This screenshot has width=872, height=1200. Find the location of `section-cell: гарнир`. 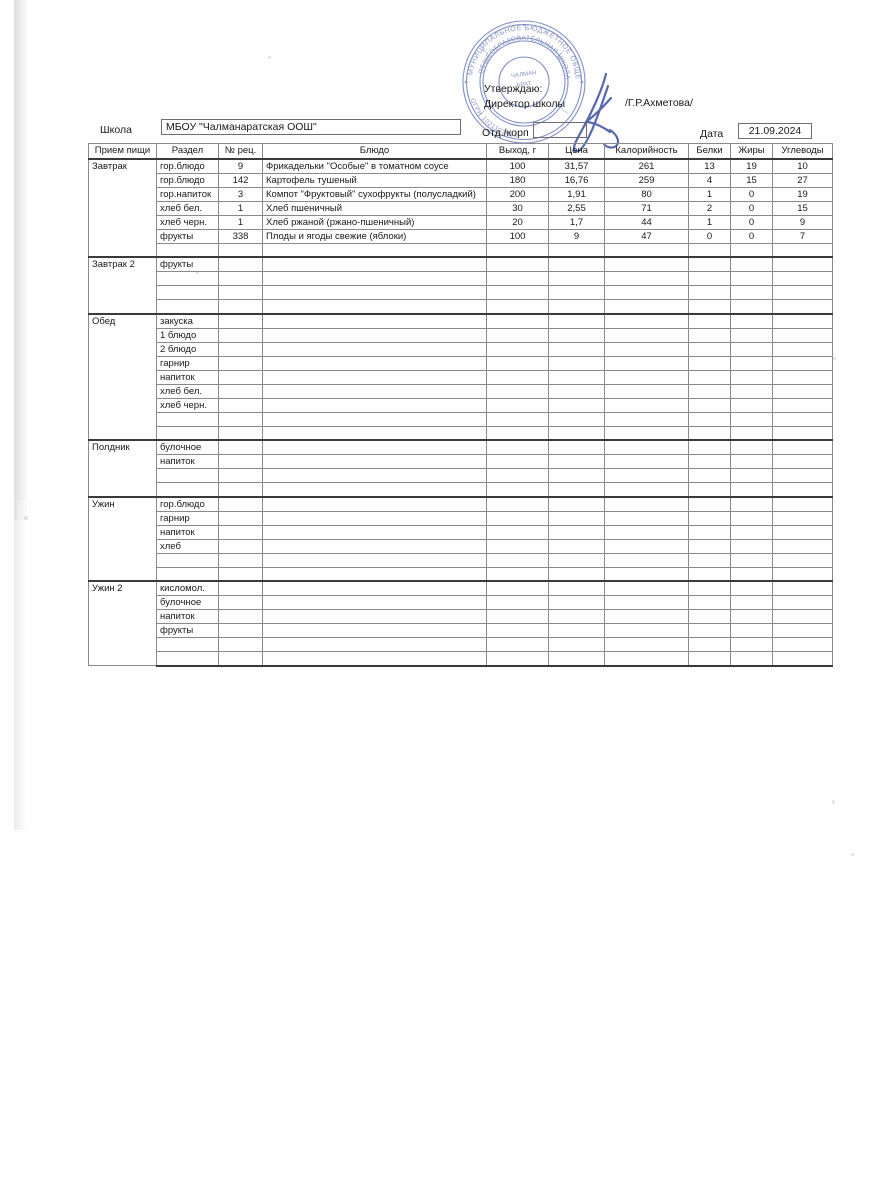

section-cell: гарнир is located at coordinates (187, 363).